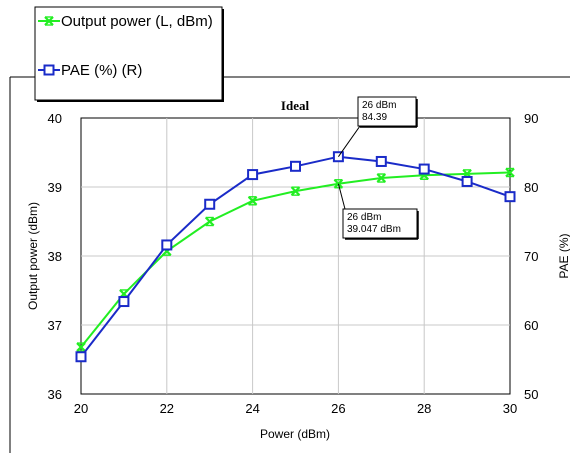  I want to click on y-left-tick-label: 39, so click(55, 187).